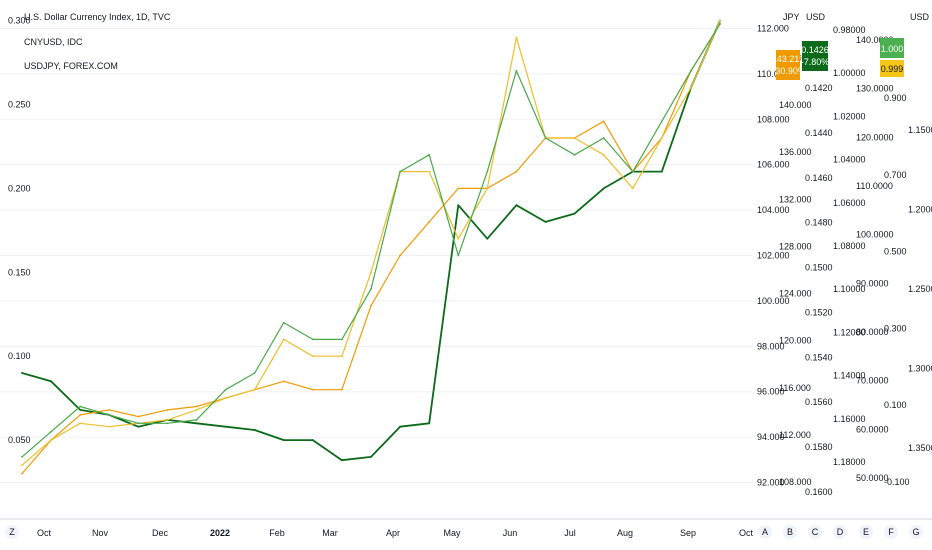 Image resolution: width=932 pixels, height=550 pixels. Describe the element at coordinates (815, 50) in the screenshot. I see `cnyusd-price-value: 0.1426` at that location.